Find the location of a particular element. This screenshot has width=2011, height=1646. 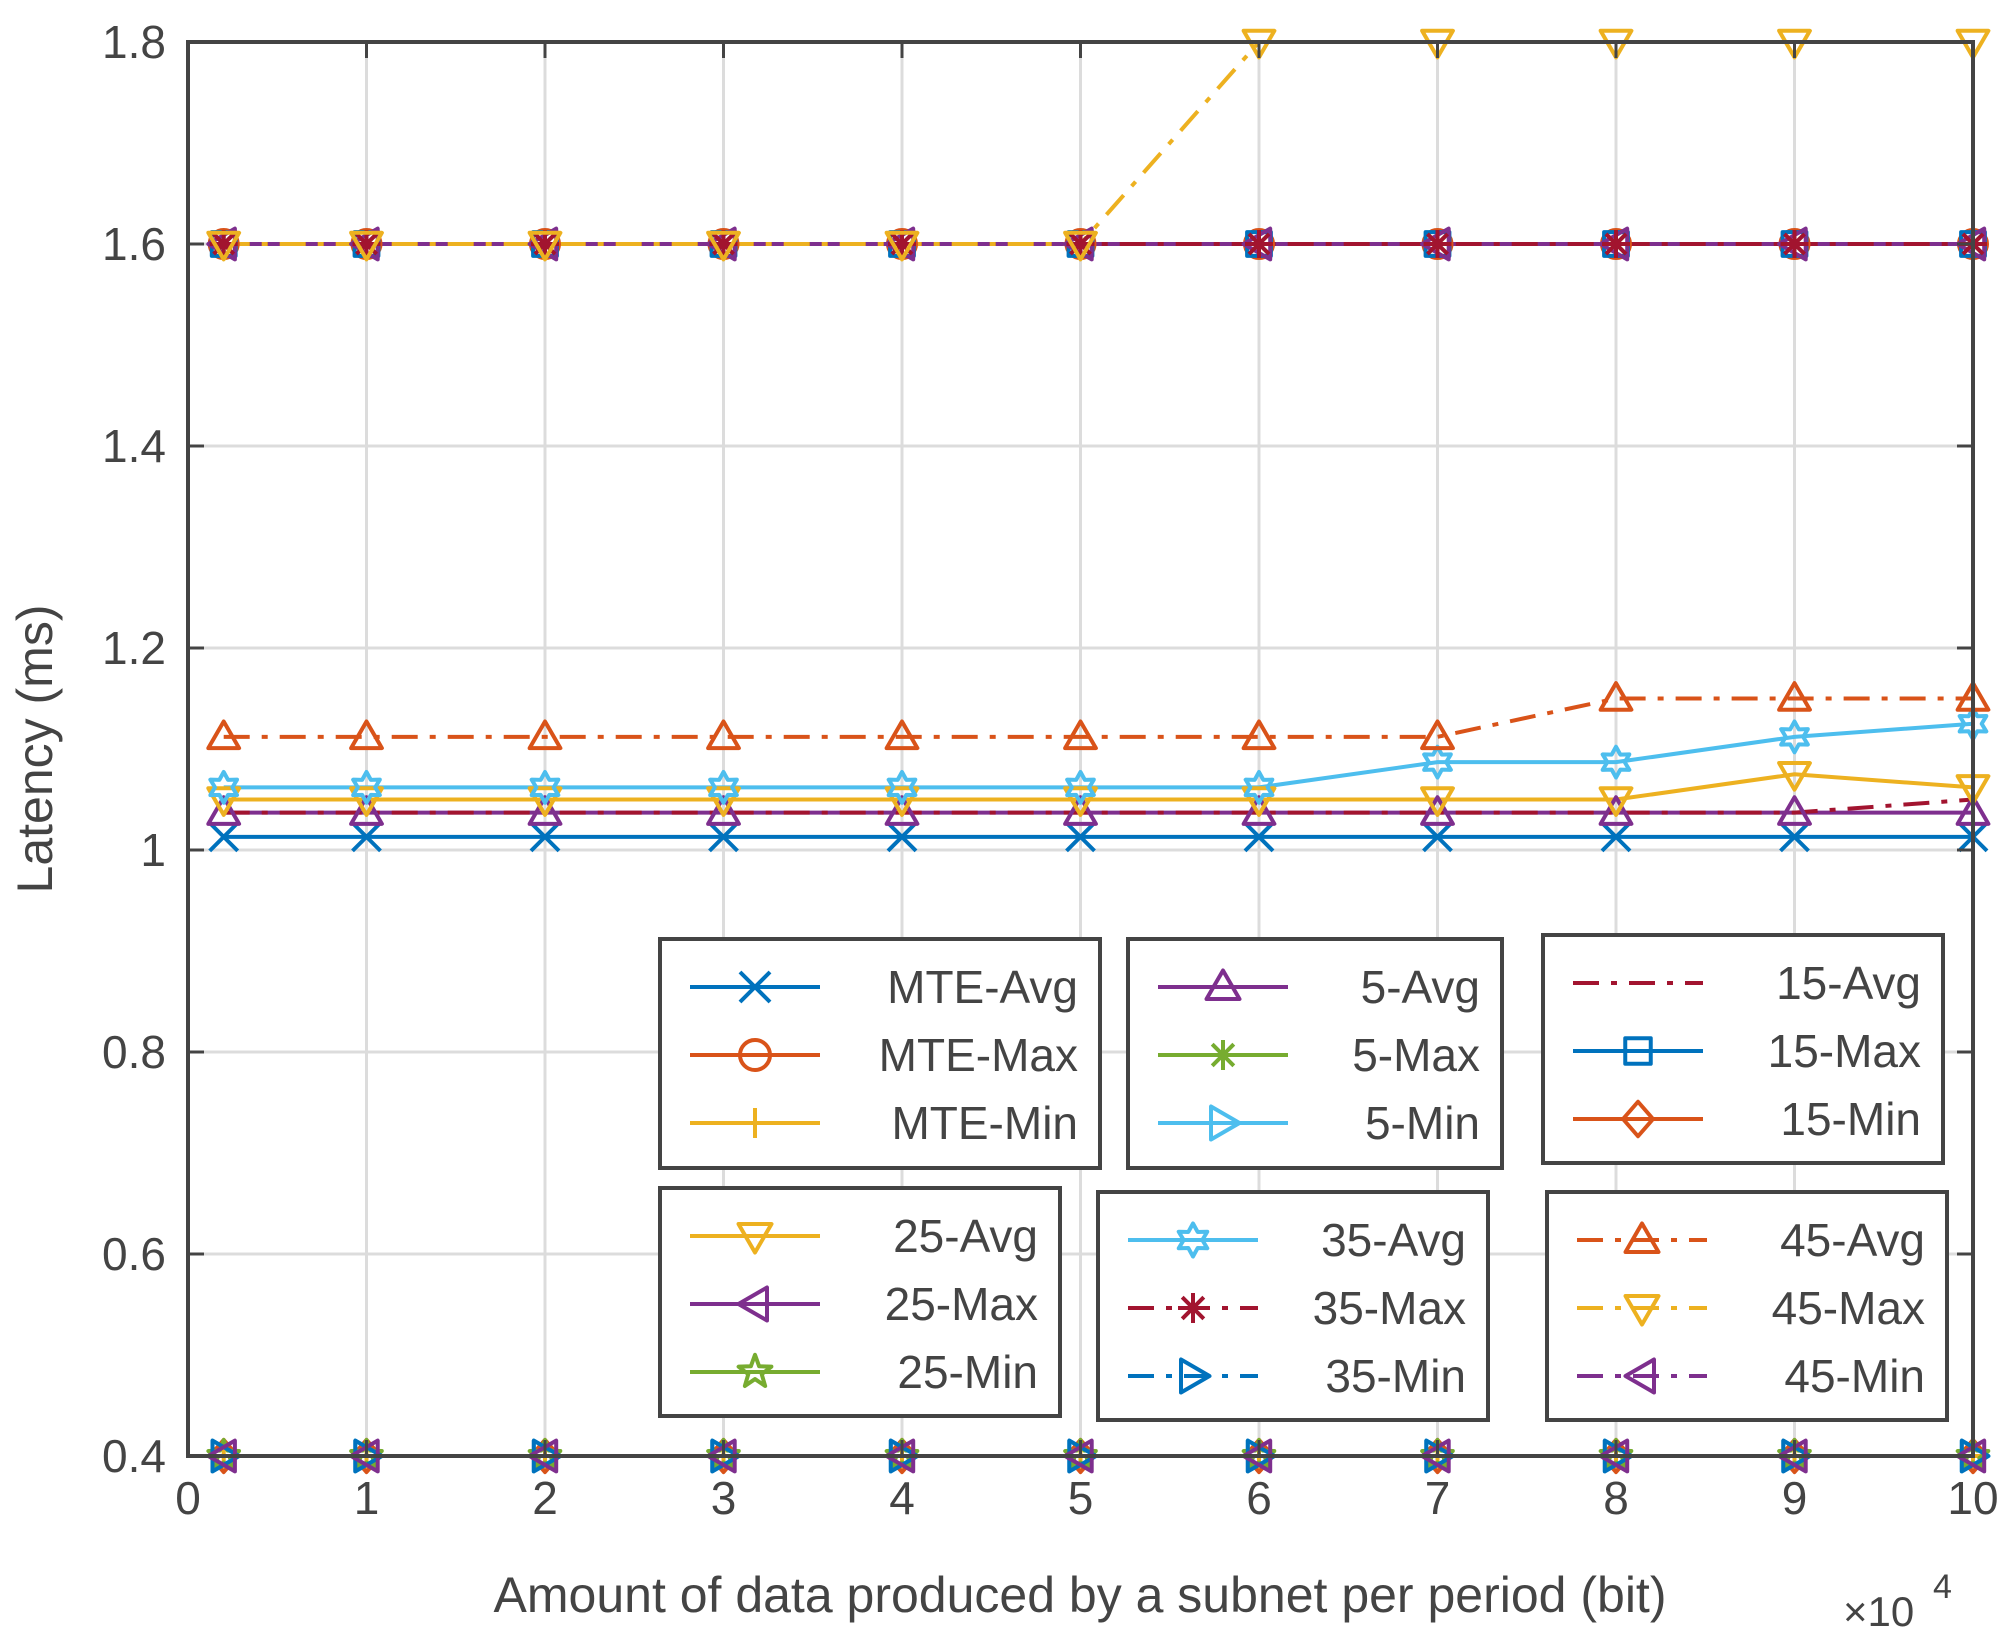

legend-entry-35-avg: 35-Avg is located at coordinates (1297, 1240).